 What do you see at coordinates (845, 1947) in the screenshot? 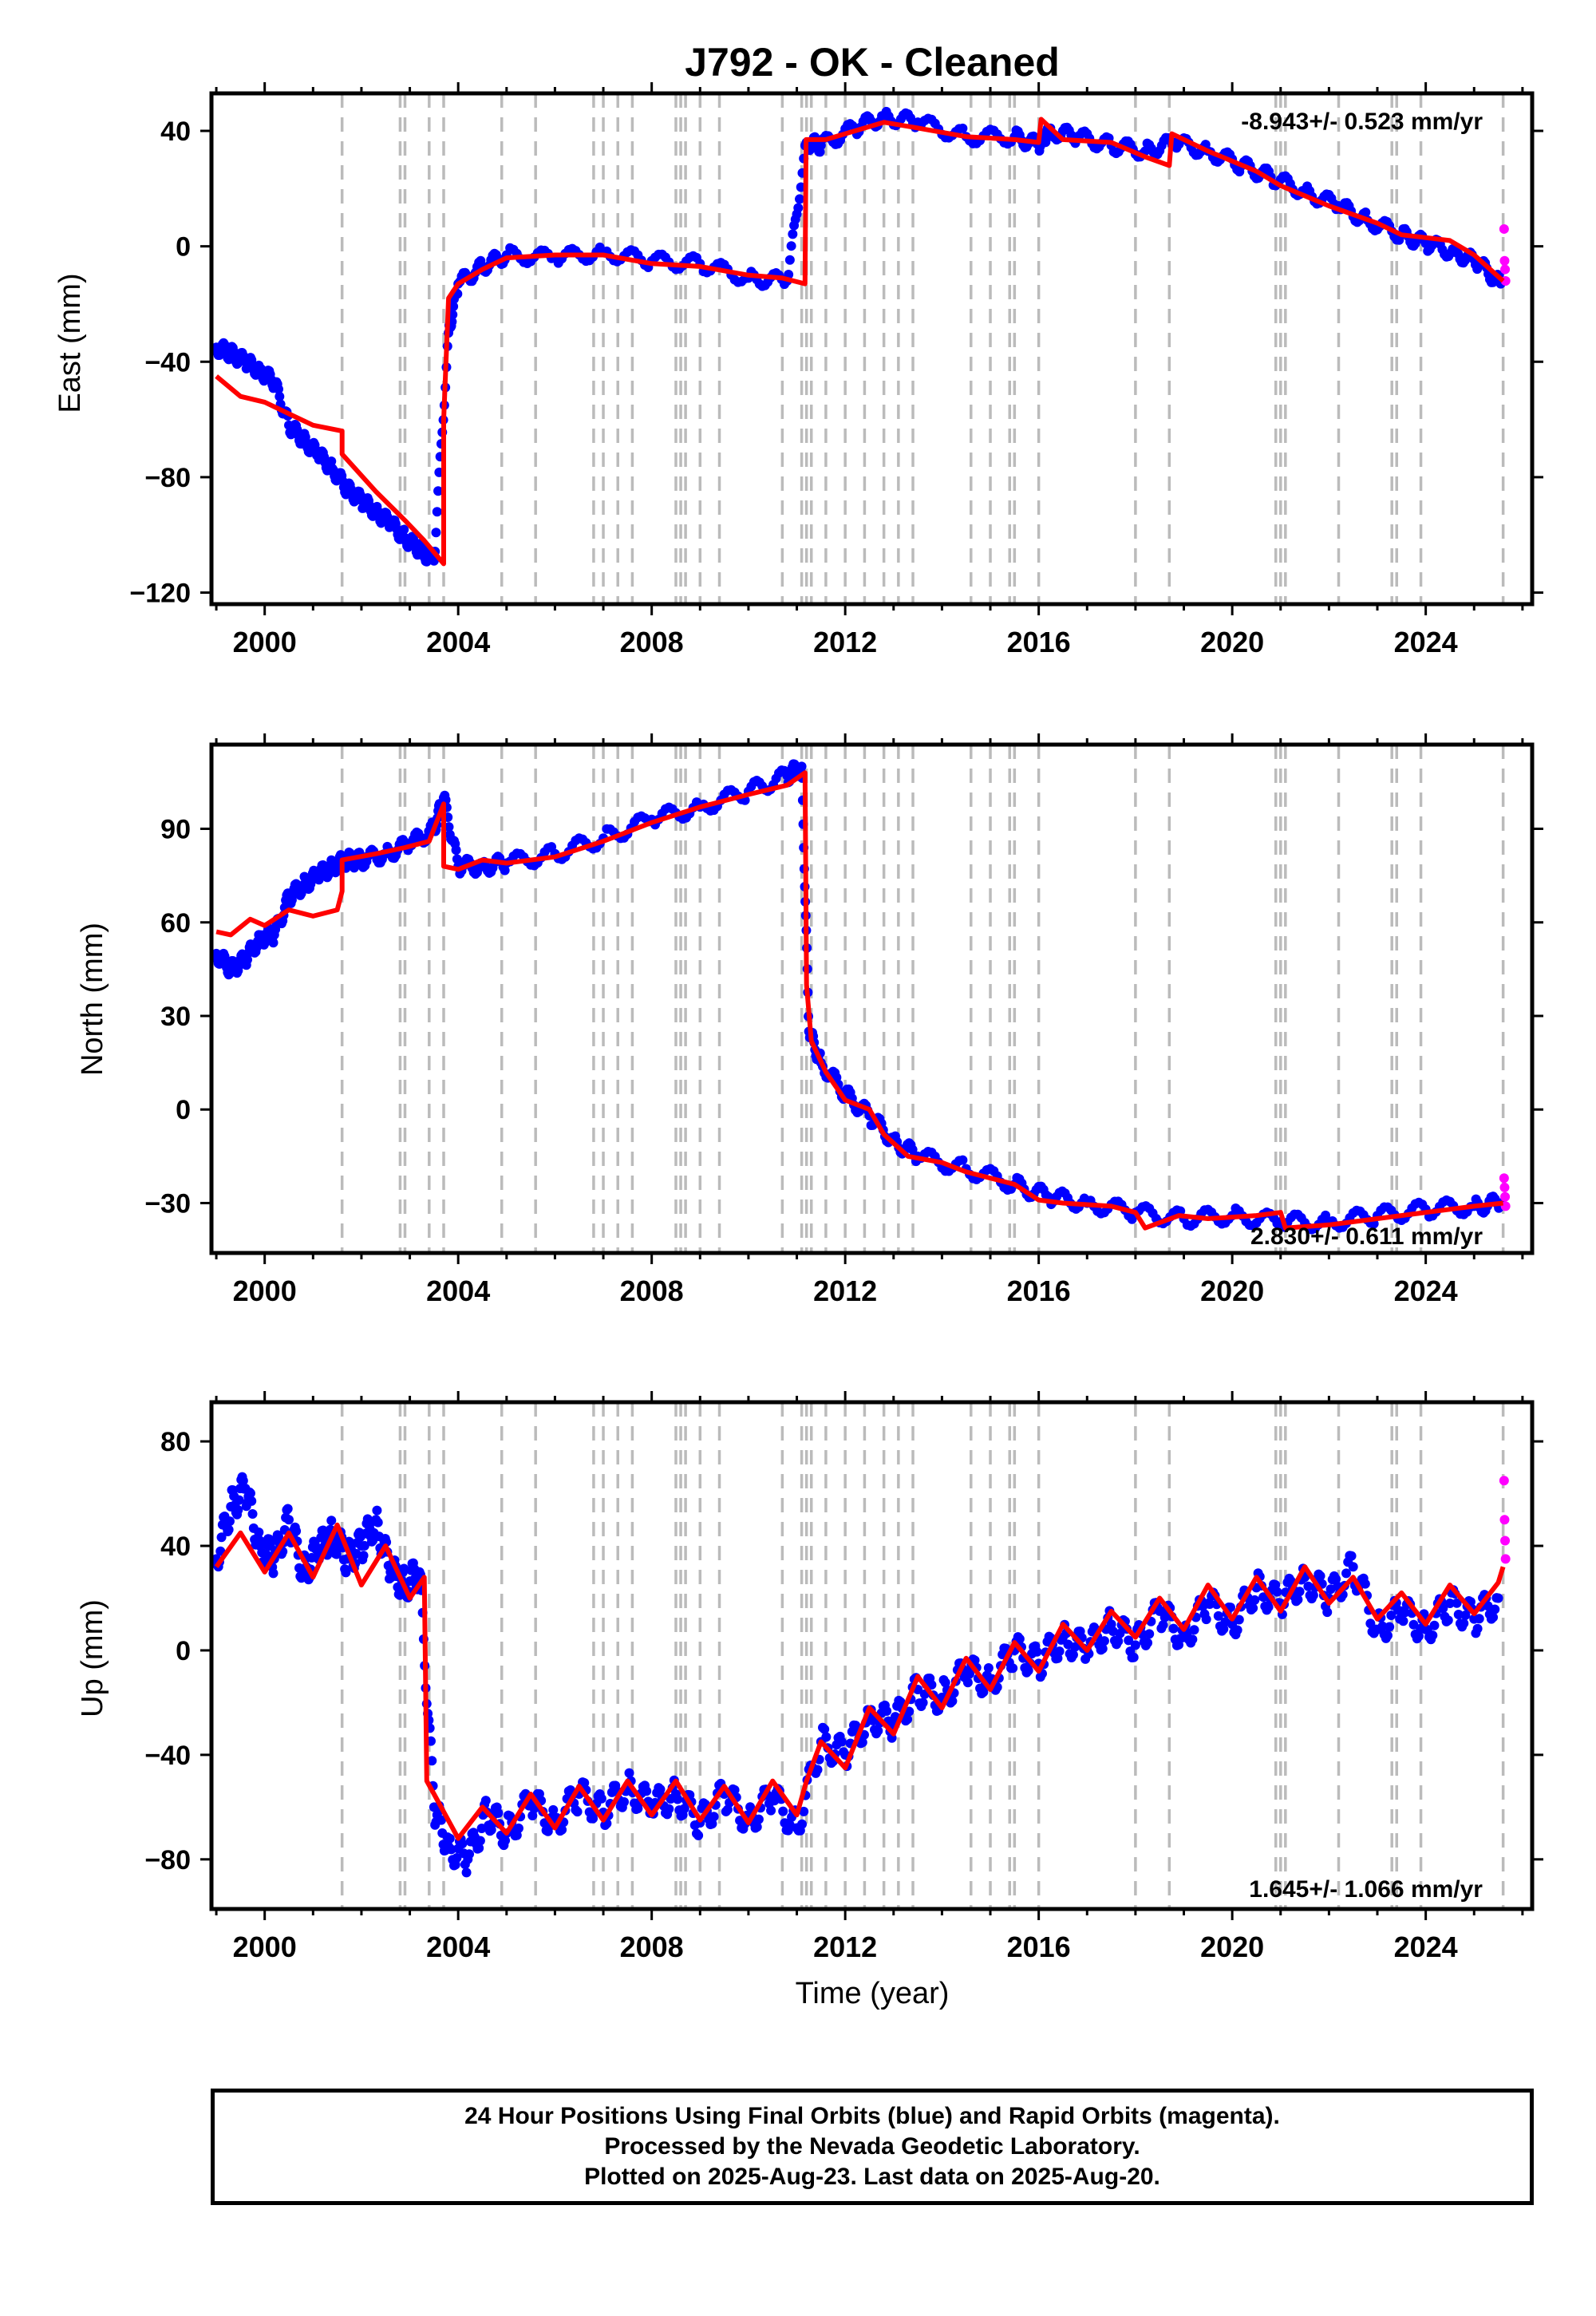
I see `up-xtick-label: 2012` at bounding box center [845, 1947].